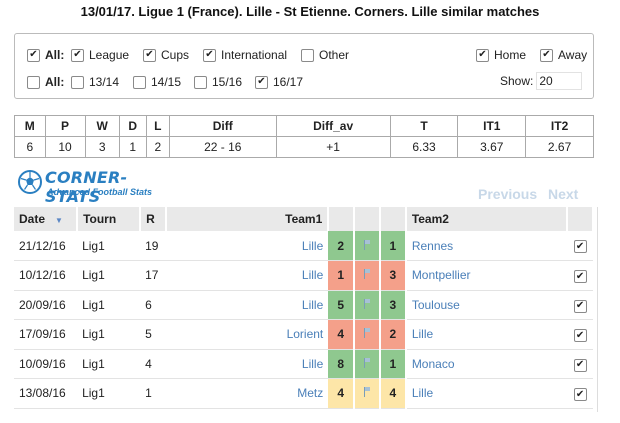  What do you see at coordinates (325, 55) in the screenshot?
I see `filter-other: Other` at bounding box center [325, 55].